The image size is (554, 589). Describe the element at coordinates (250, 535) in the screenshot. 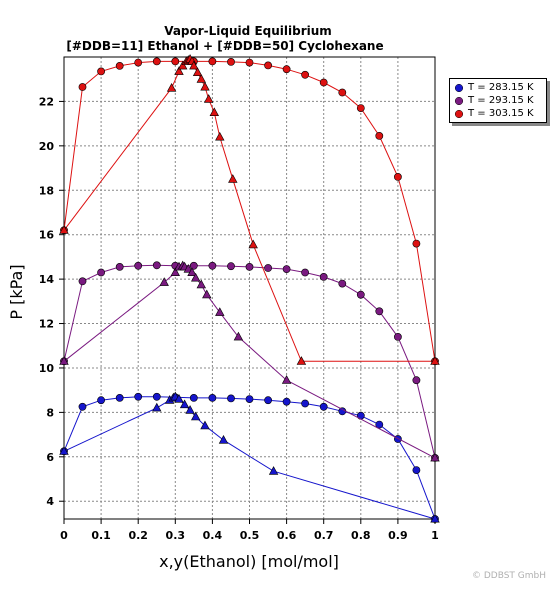

I see `x-tick-label: 0.5` at that location.